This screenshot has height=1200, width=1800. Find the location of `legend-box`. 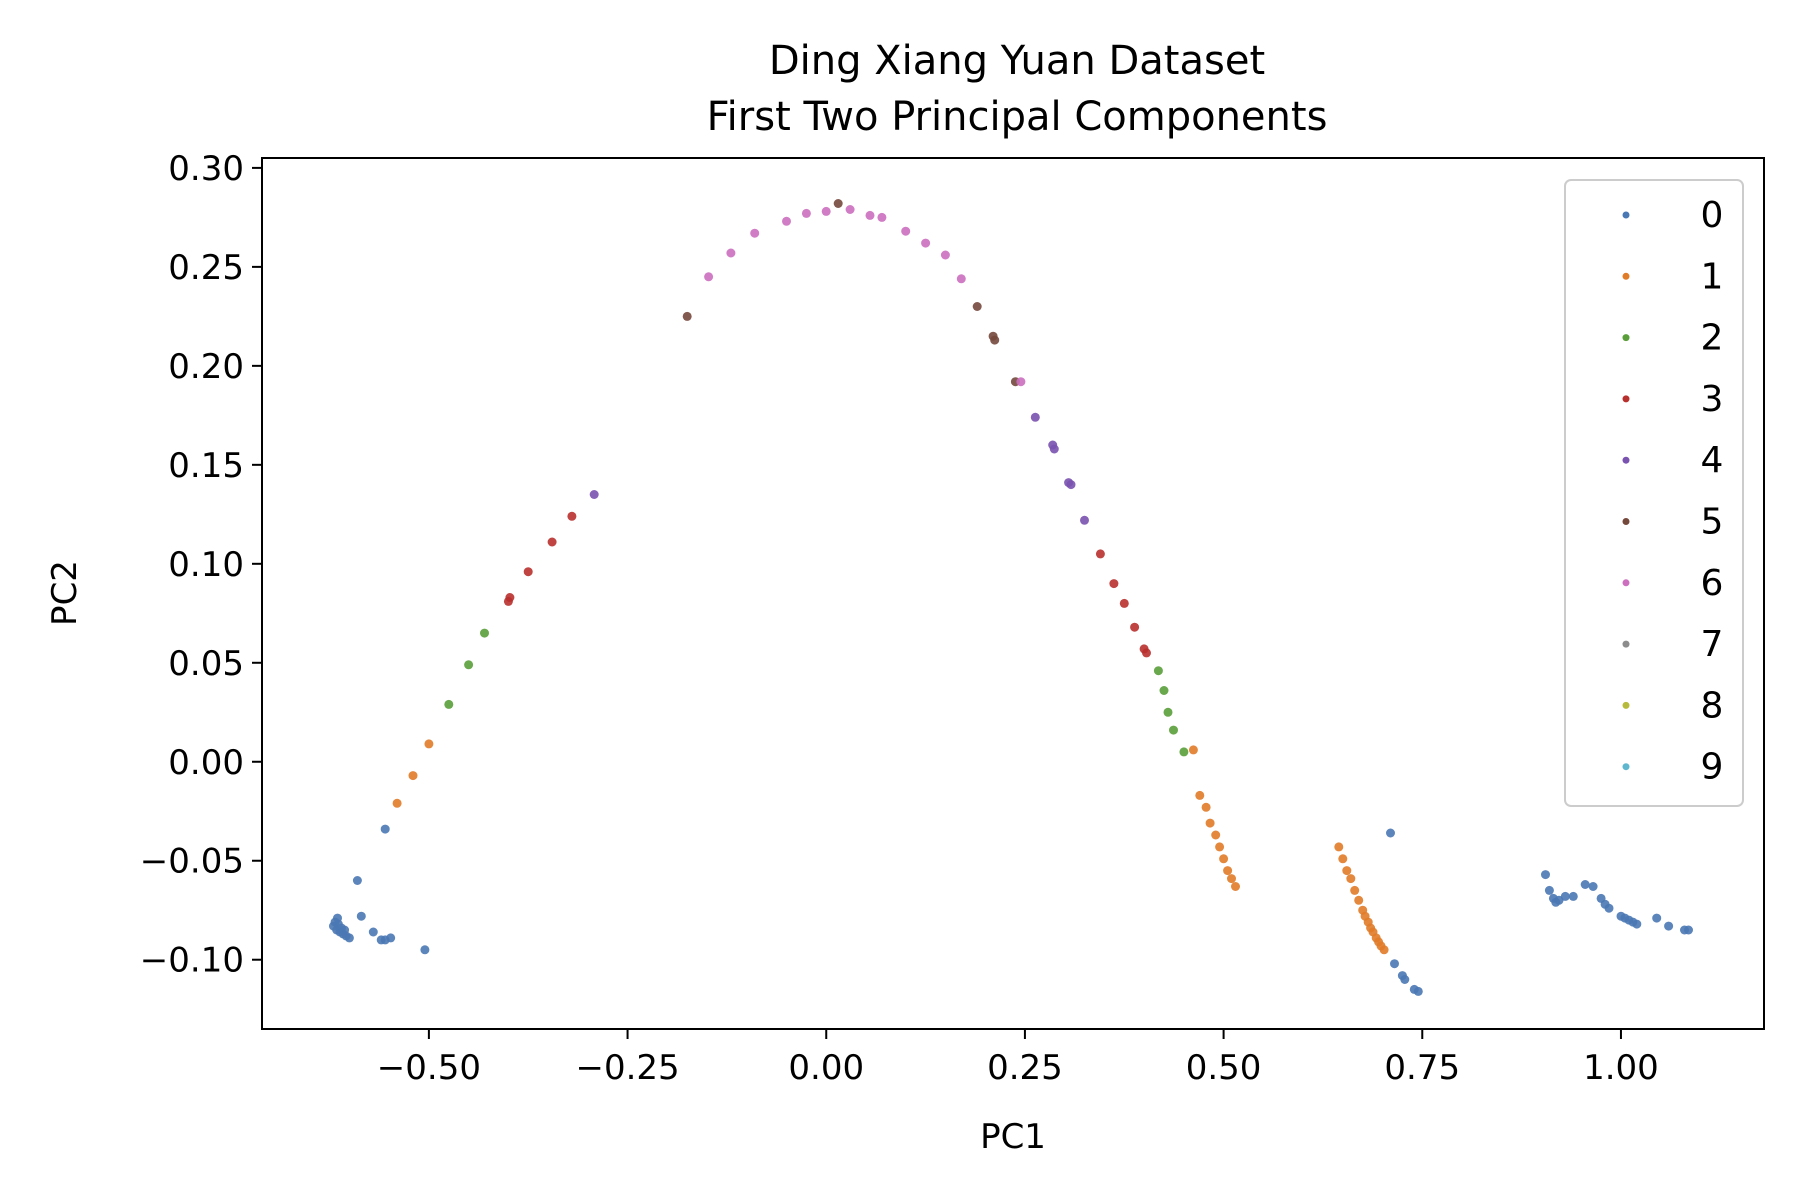

legend-box is located at coordinates (1654, 493).